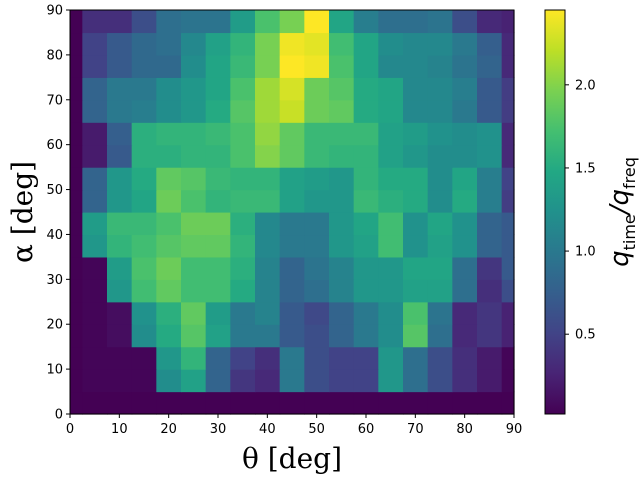  What do you see at coordinates (54, 235) in the screenshot?
I see `y-tick-label: 40` at bounding box center [54, 235].